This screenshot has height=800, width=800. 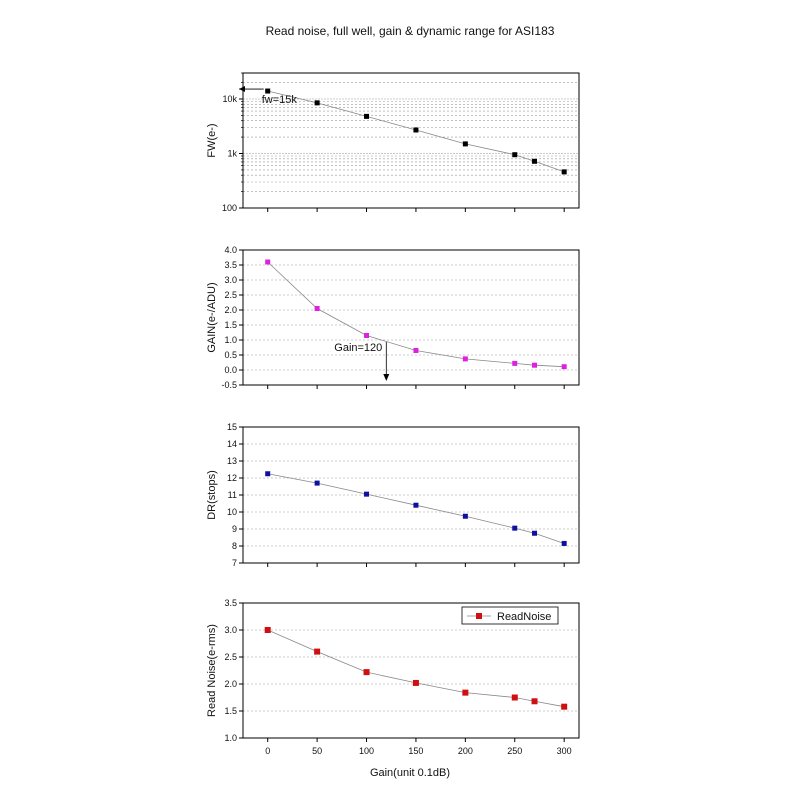 What do you see at coordinates (232, 461) in the screenshot?
I see `y-tick-label: 13` at bounding box center [232, 461].